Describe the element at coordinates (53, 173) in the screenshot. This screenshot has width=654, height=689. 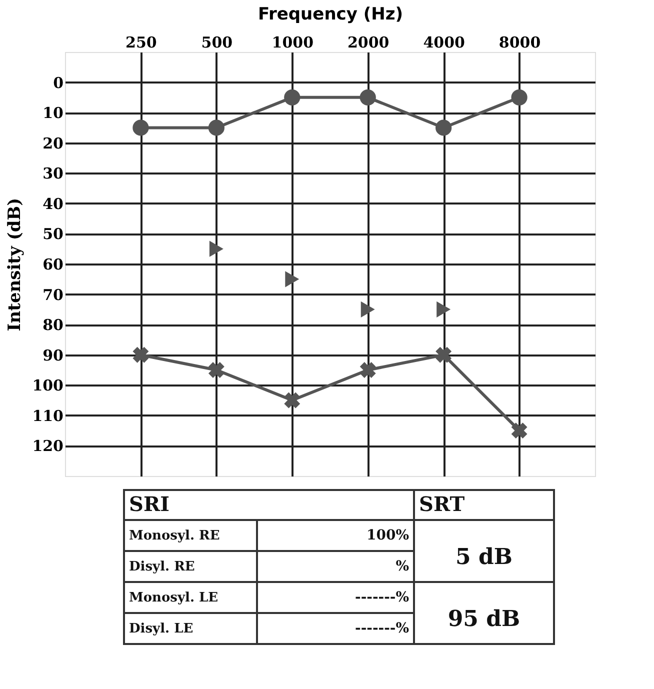
I see `y-tick-label: 30` at that location.